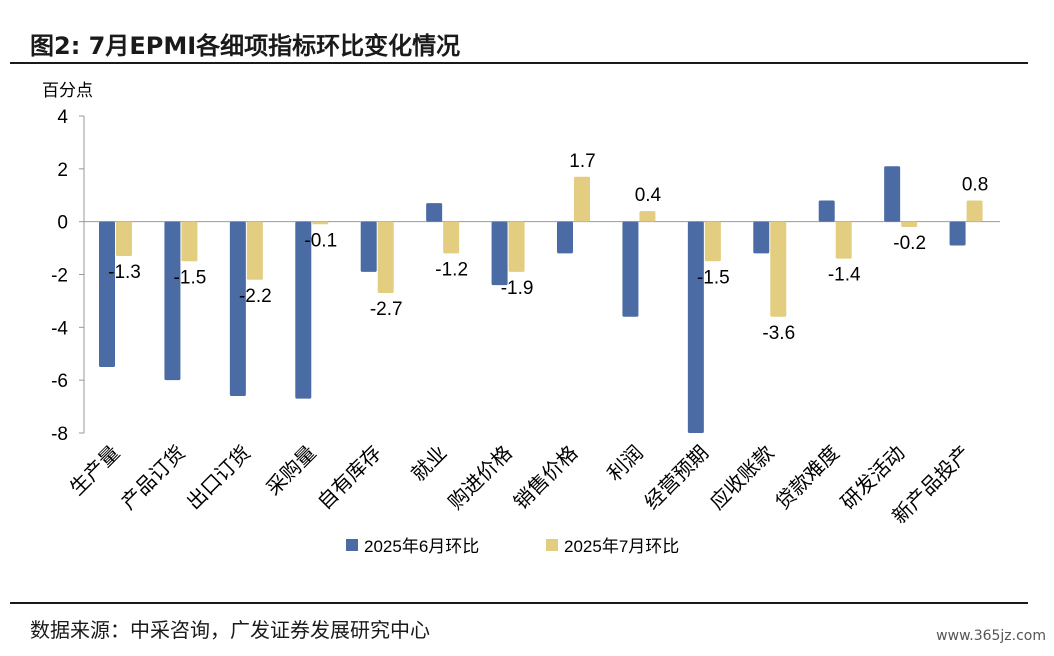 The width and height of the screenshot is (1054, 656). Describe the element at coordinates (625, 463) in the screenshot. I see `category-label: 利润` at that location.